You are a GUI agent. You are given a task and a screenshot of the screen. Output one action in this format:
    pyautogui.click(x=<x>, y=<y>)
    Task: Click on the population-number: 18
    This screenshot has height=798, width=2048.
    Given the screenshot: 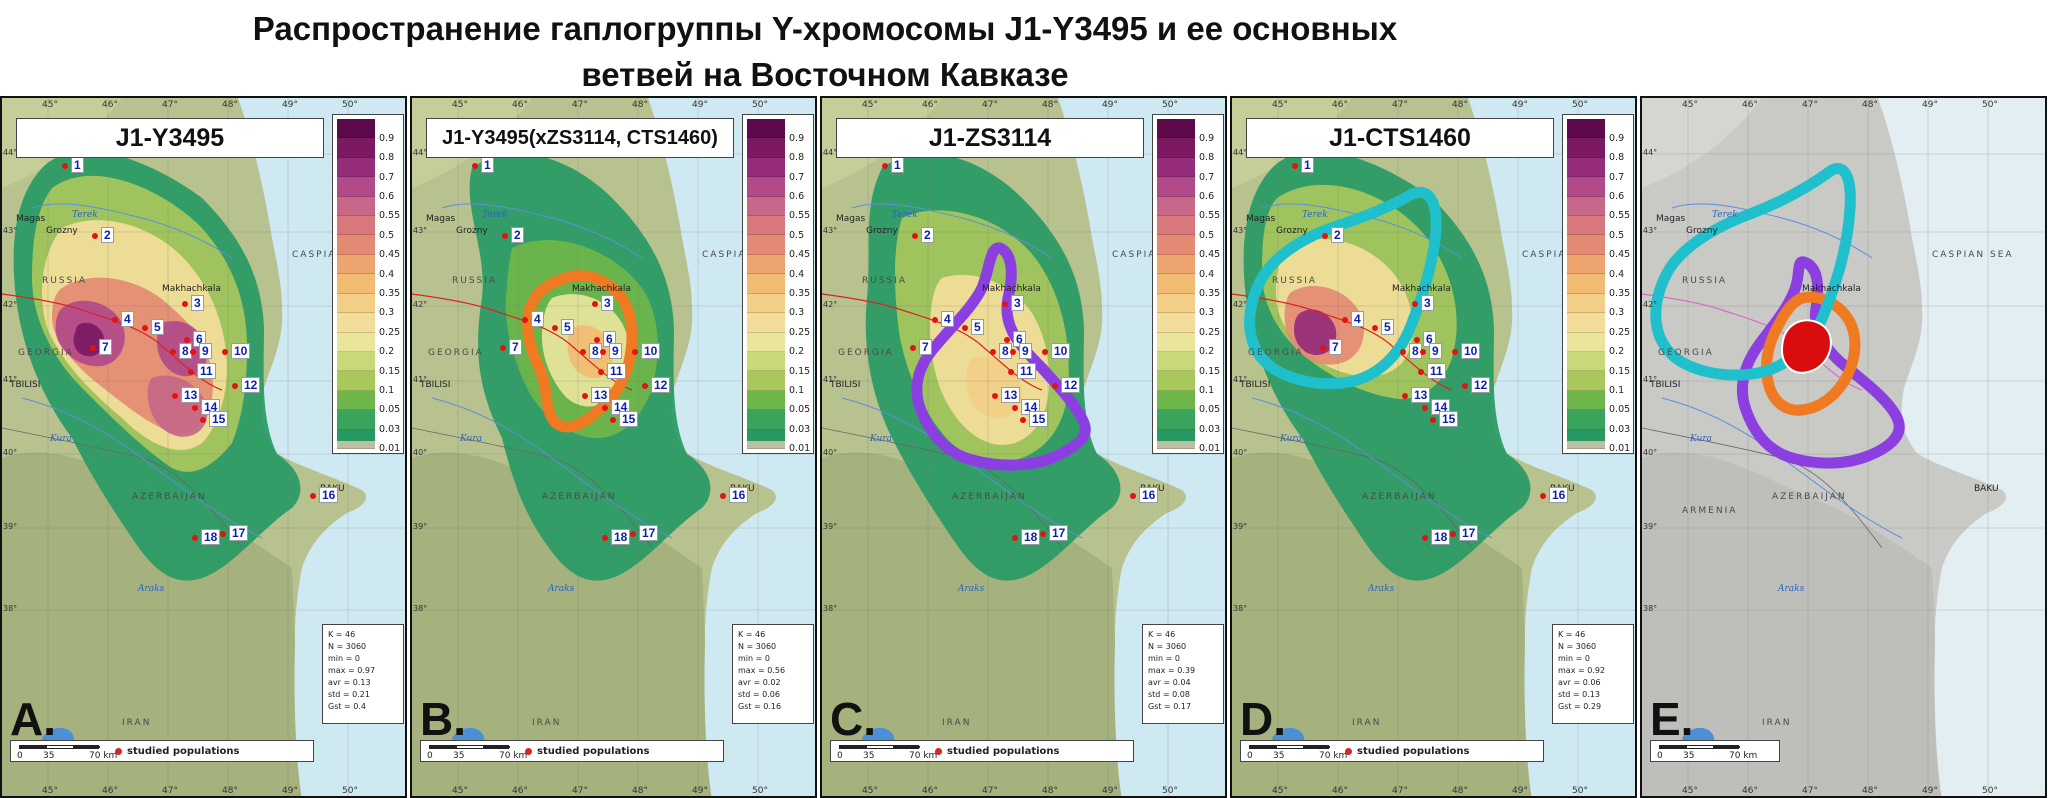 What is the action you would take?
    pyautogui.click(x=1441, y=537)
    